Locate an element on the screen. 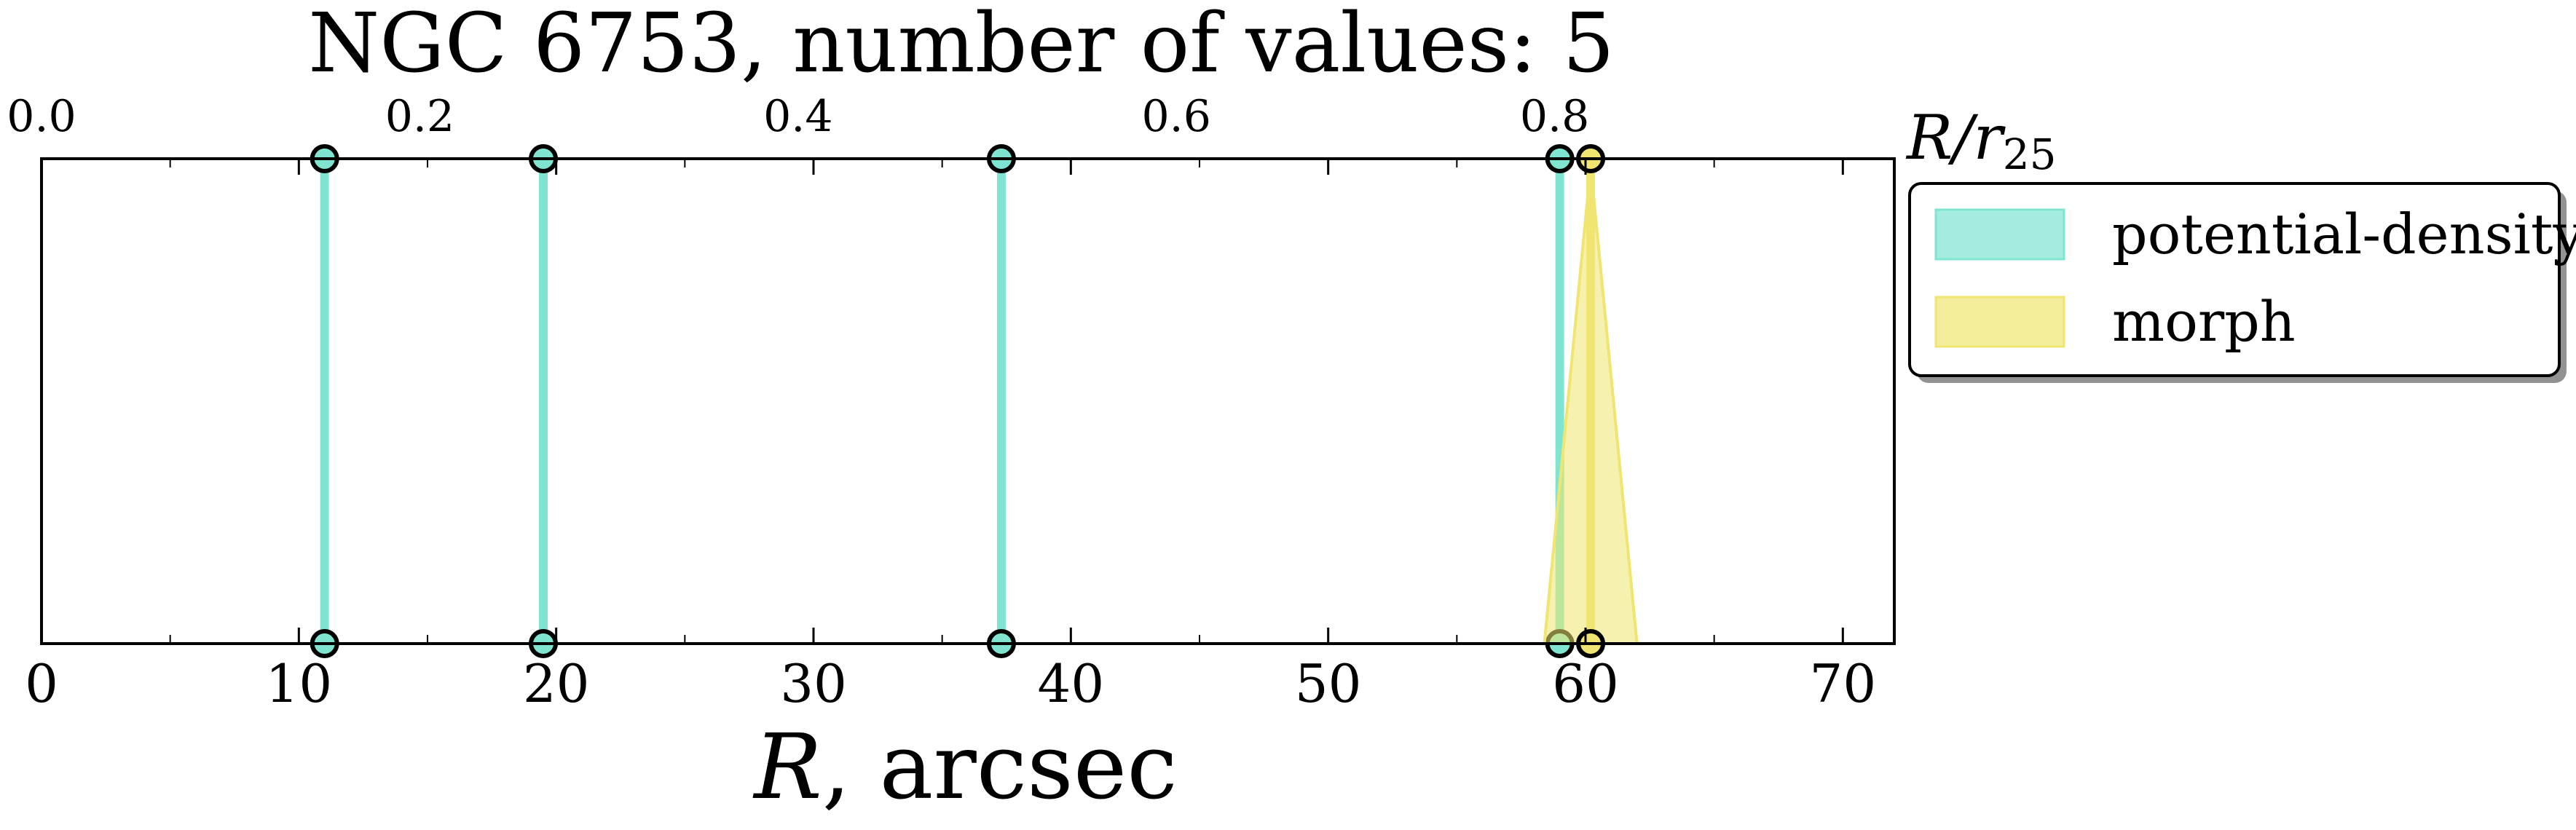 The width and height of the screenshot is (2576, 830). x-tick-label: 0 is located at coordinates (41, 683).